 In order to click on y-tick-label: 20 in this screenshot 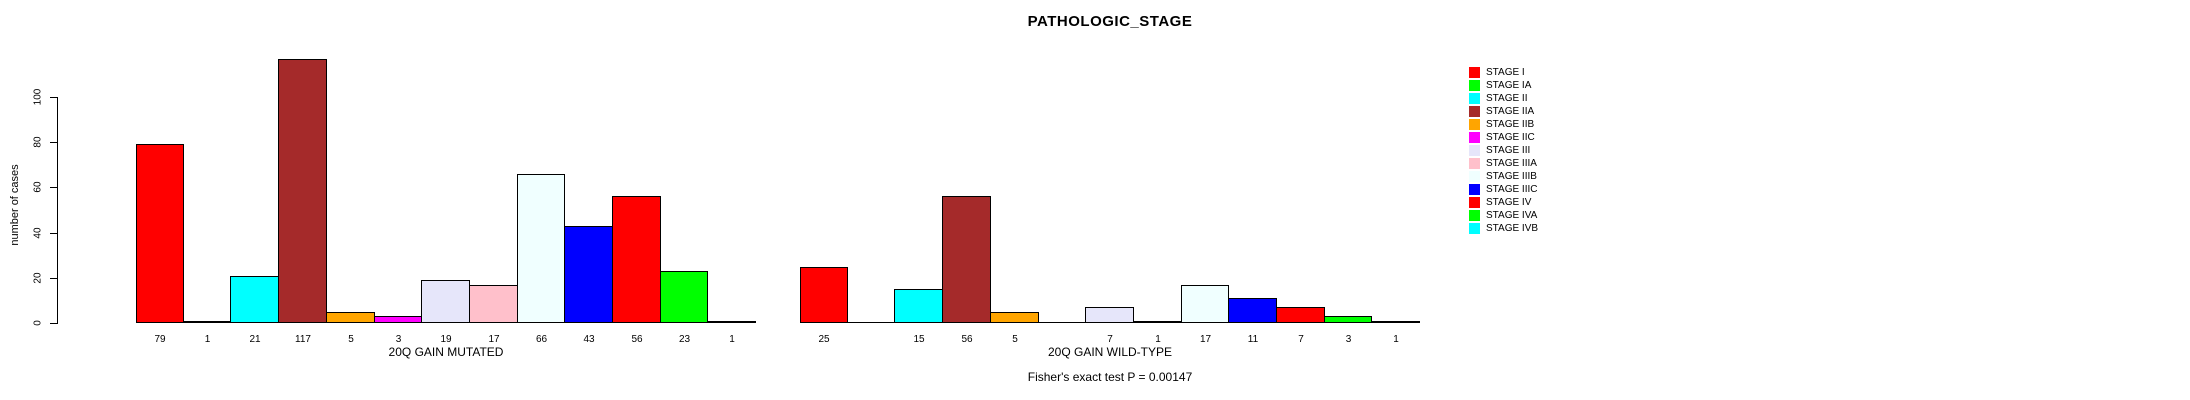, I will do `click(38, 278)`.